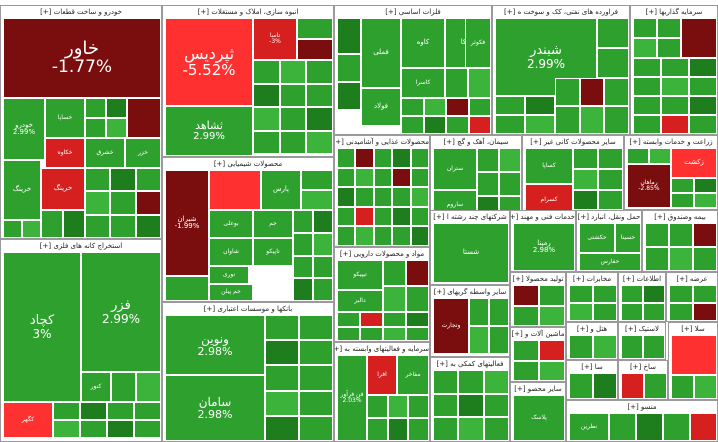  Describe the element at coordinates (642, 297) in the screenshot. I see `sector-info: اطلاعات [+]` at that location.